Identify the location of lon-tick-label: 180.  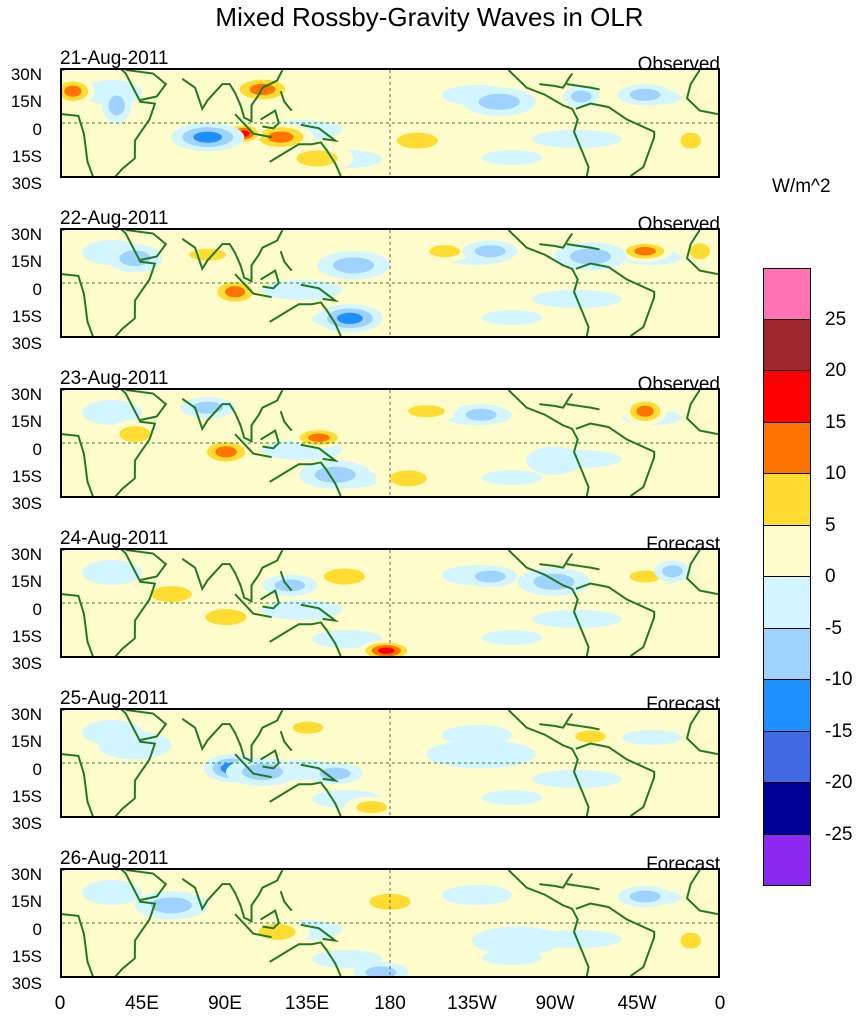
(390, 1003).